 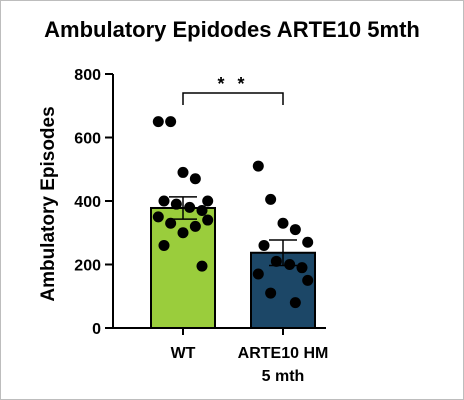 I want to click on y-tick-label: 400, so click(x=87, y=202).